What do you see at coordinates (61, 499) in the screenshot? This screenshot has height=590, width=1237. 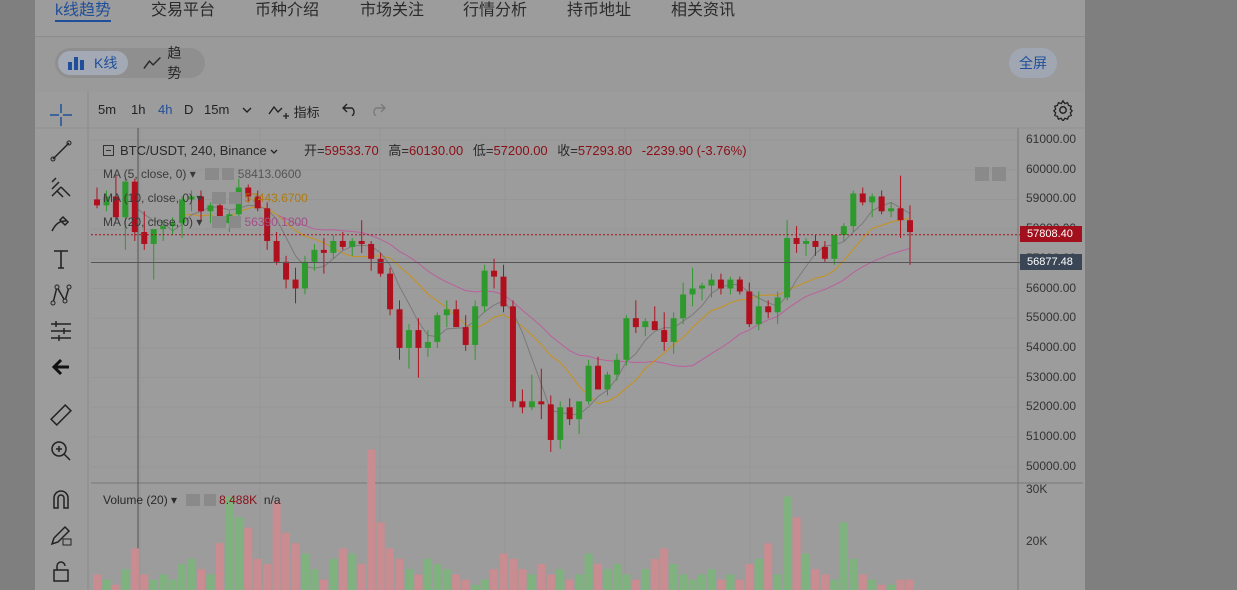 I see `magnet-tool` at bounding box center [61, 499].